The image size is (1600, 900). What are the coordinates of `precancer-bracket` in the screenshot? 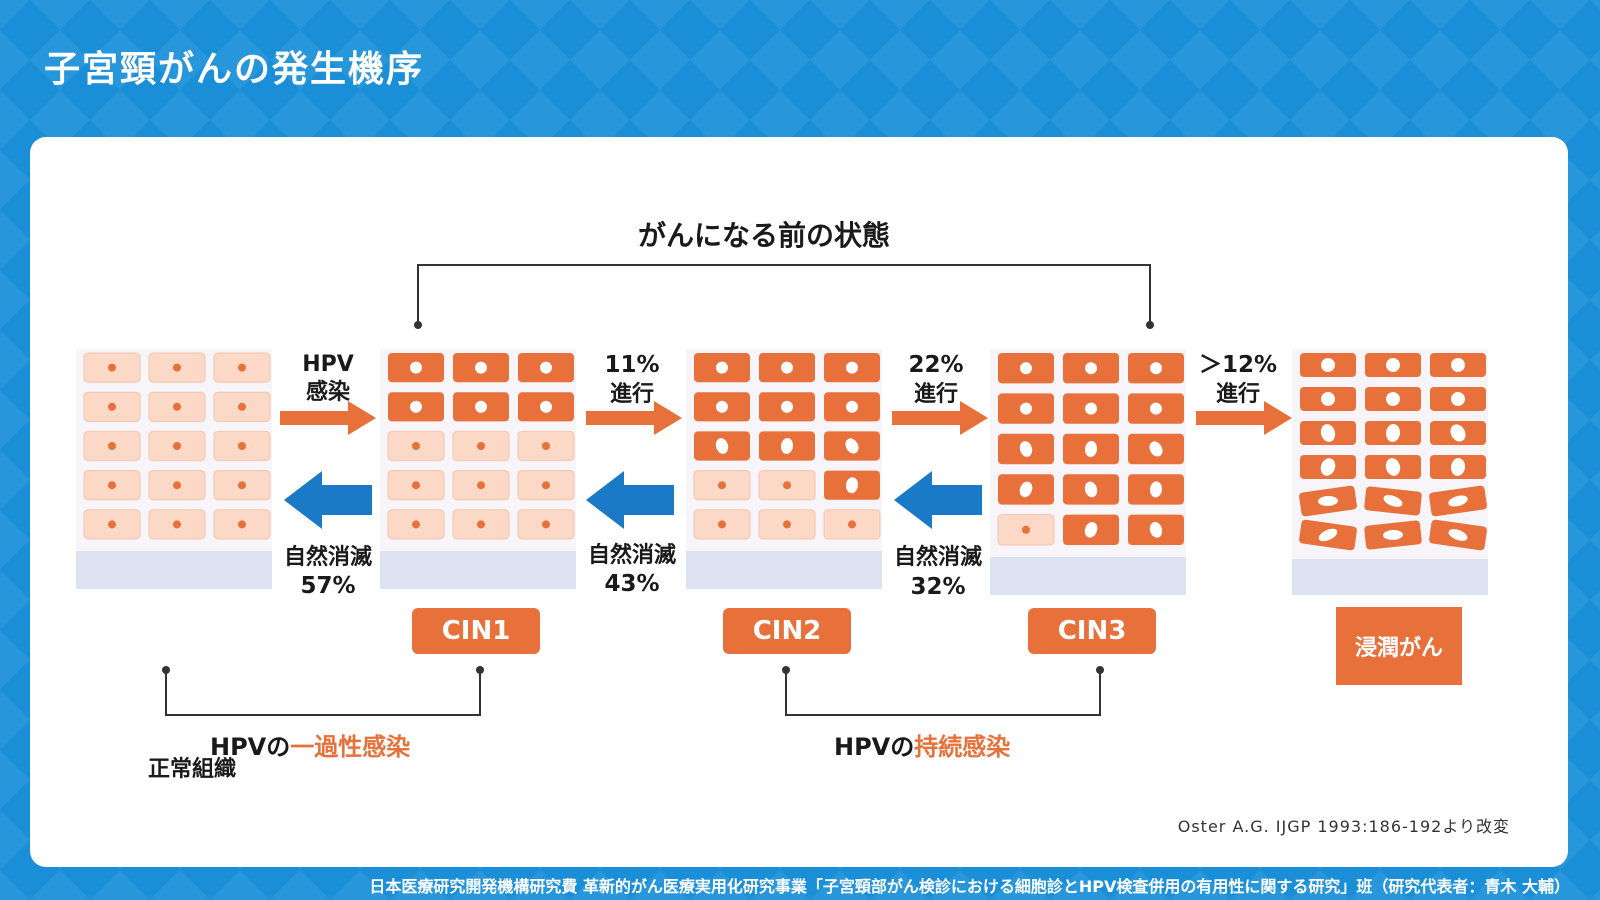 It's located at (784, 293).